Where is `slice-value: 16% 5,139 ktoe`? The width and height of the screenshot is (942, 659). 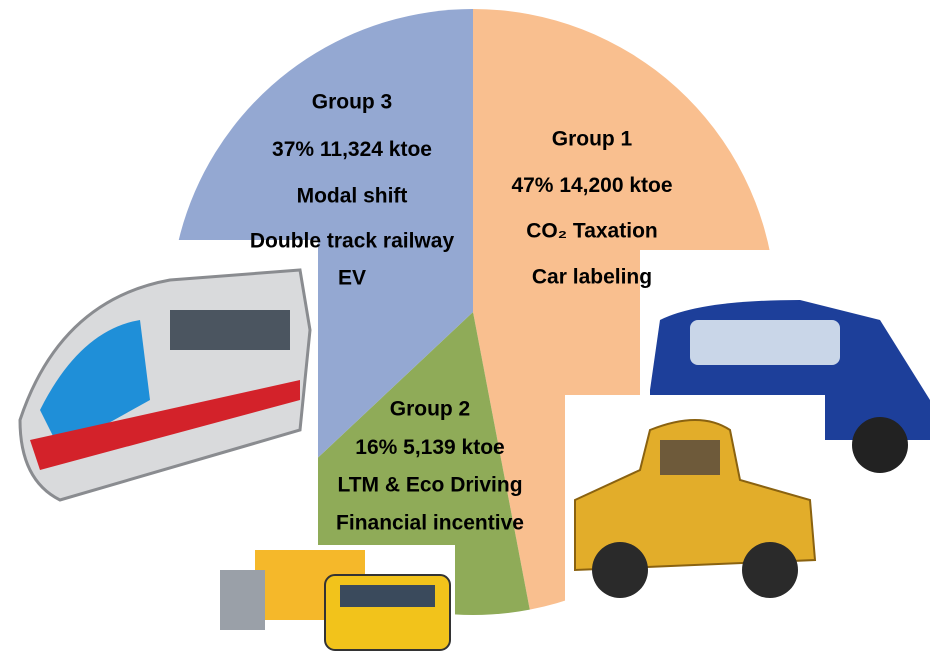 slice-value: 16% 5,139 ktoe is located at coordinates (429, 447).